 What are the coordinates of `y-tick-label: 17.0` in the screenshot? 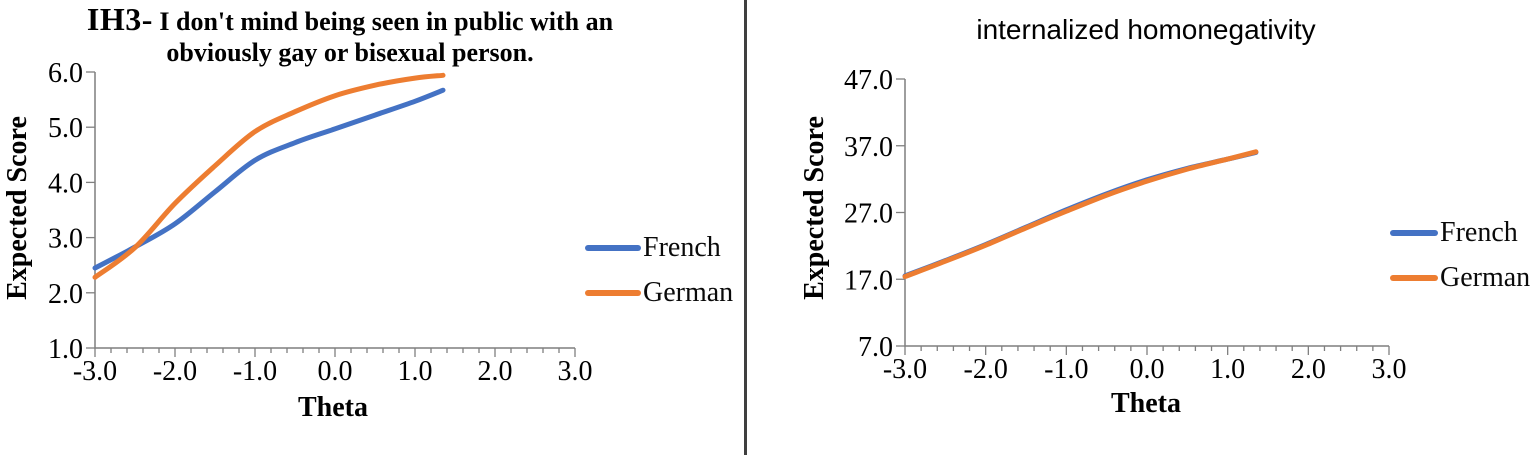 It's located at (868, 280).